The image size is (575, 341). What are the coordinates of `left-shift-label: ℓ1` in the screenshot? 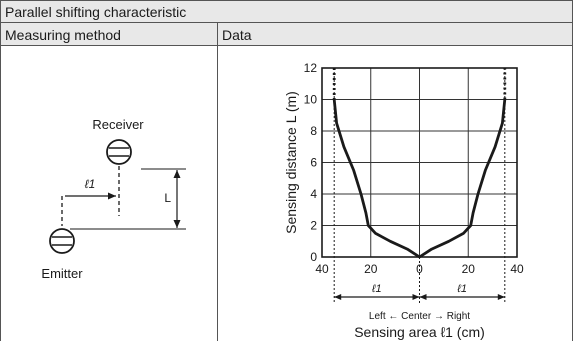 It's located at (376, 289).